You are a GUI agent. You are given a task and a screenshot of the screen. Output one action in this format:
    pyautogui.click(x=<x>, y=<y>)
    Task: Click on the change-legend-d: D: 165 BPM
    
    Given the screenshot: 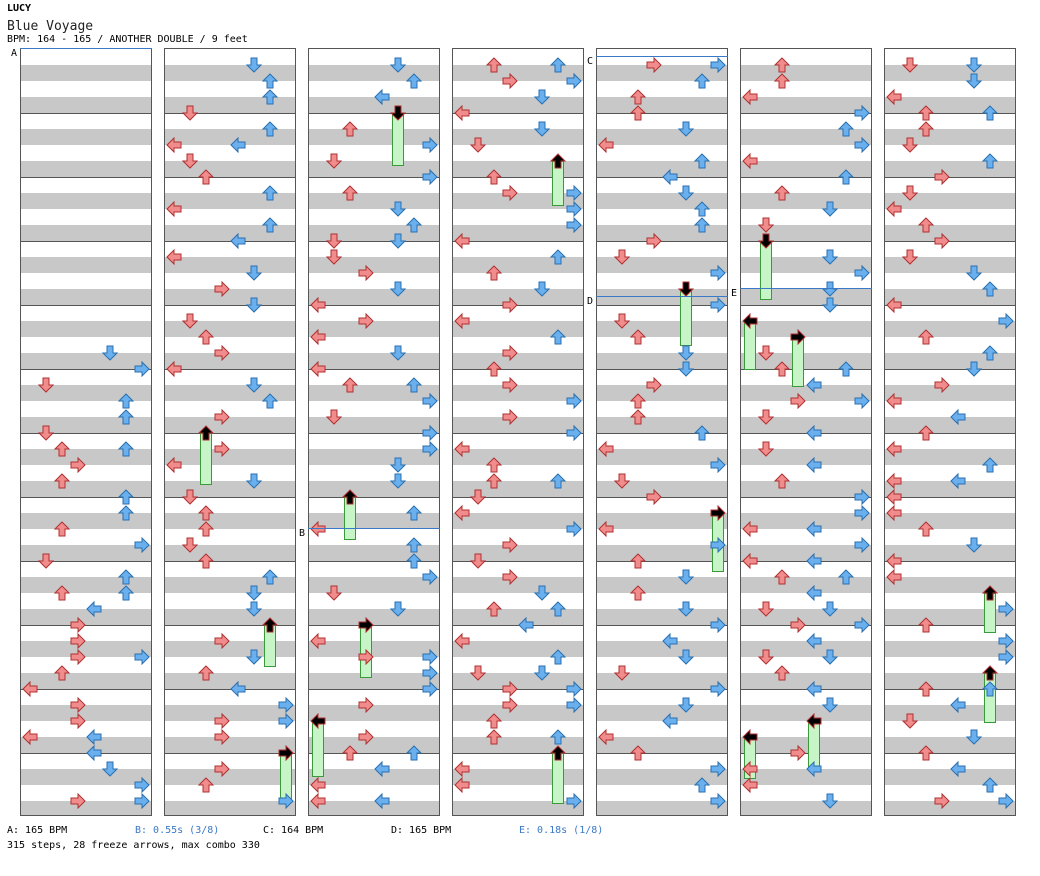 What is the action you would take?
    pyautogui.click(x=421, y=830)
    